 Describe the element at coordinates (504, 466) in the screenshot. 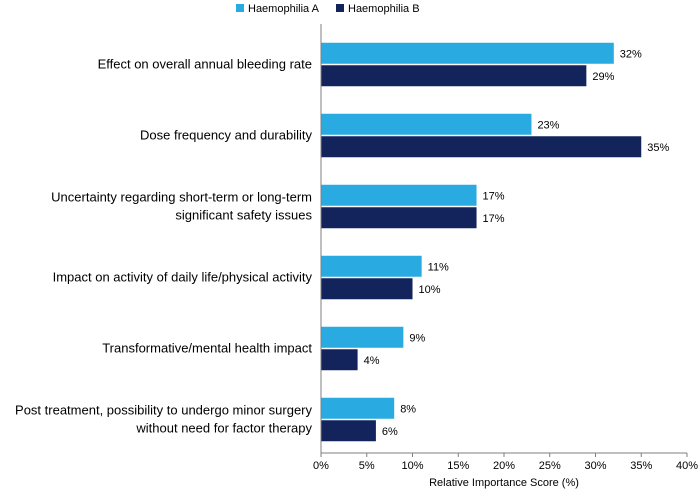

I see `x-tick-label: 20%` at that location.